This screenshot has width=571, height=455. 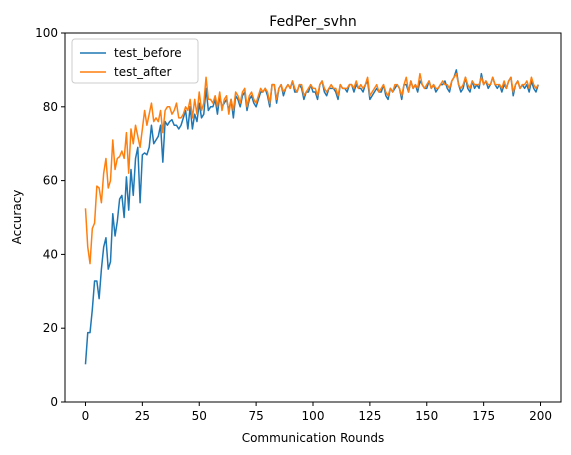 What do you see at coordinates (50, 254) in the screenshot?
I see `y-tick-label: 40` at bounding box center [50, 254].